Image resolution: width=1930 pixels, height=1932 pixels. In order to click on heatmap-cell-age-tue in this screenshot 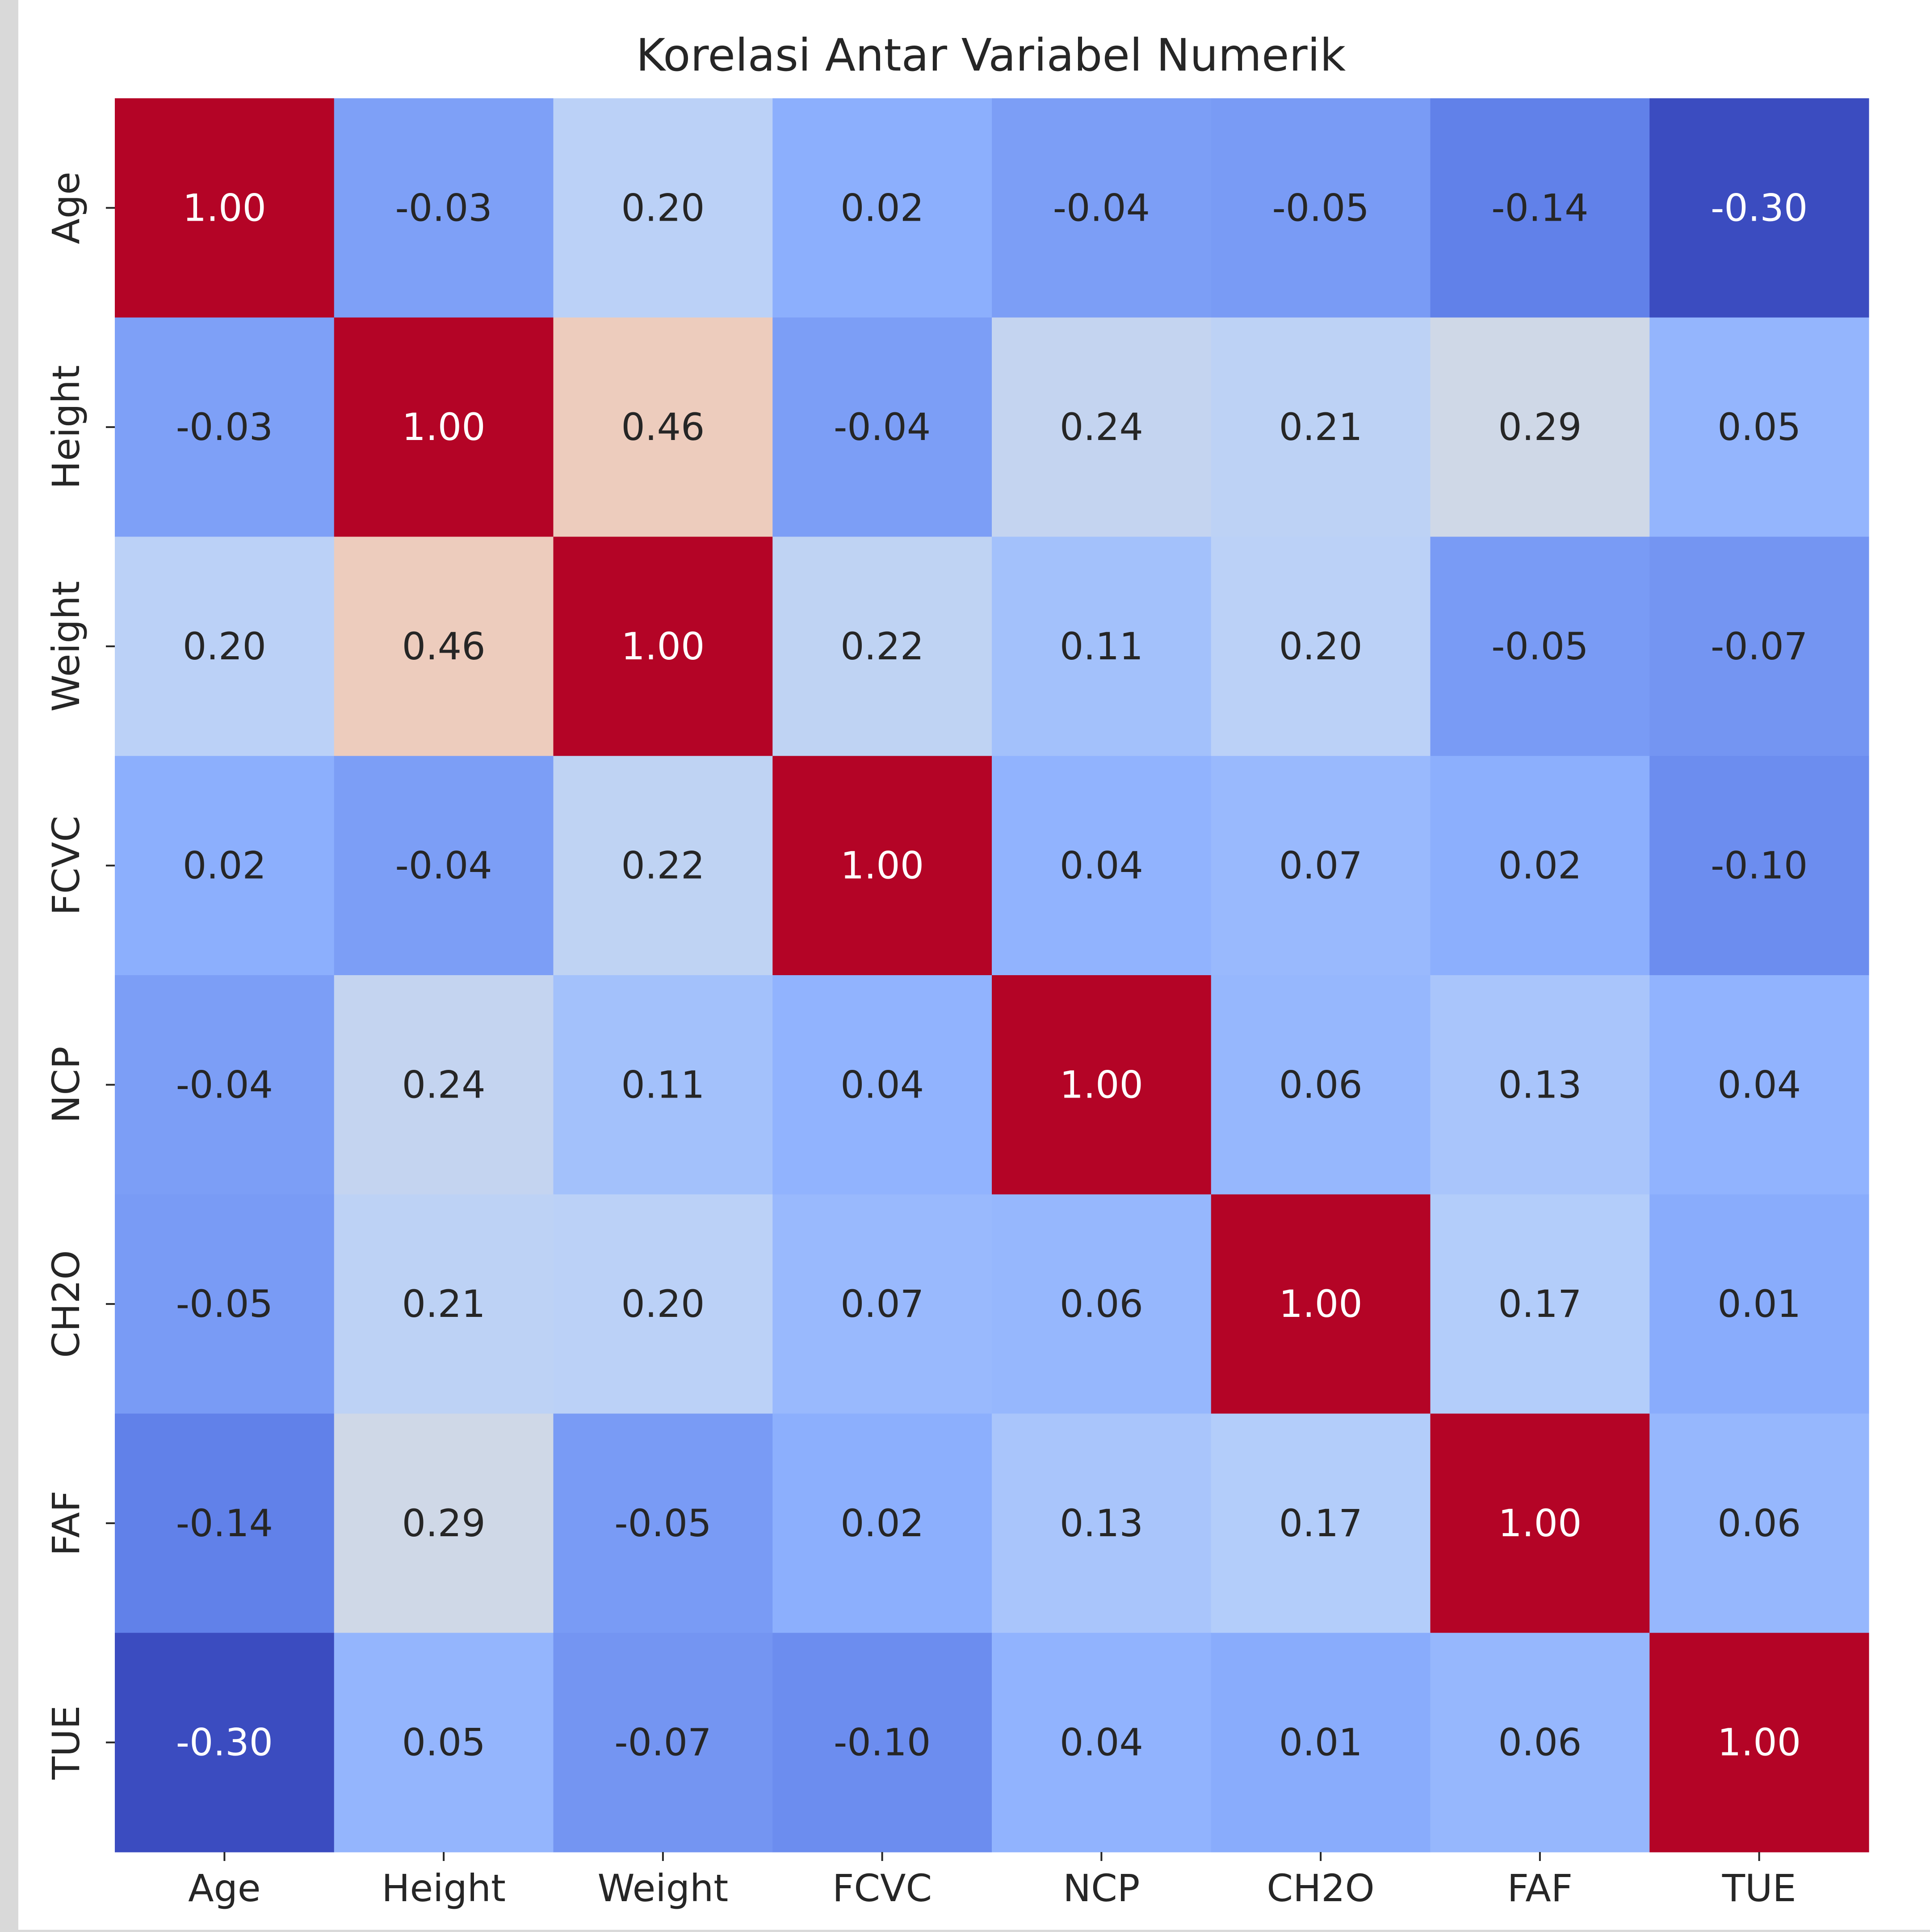, I will do `click(1759, 208)`.